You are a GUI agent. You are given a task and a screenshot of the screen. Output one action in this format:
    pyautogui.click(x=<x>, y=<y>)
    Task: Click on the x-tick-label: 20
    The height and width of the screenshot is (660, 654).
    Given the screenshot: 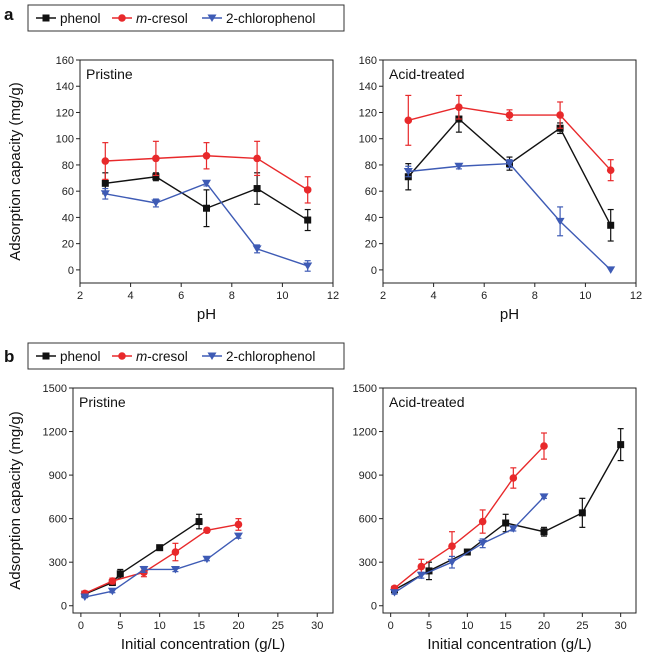 What is the action you would take?
    pyautogui.click(x=544, y=626)
    